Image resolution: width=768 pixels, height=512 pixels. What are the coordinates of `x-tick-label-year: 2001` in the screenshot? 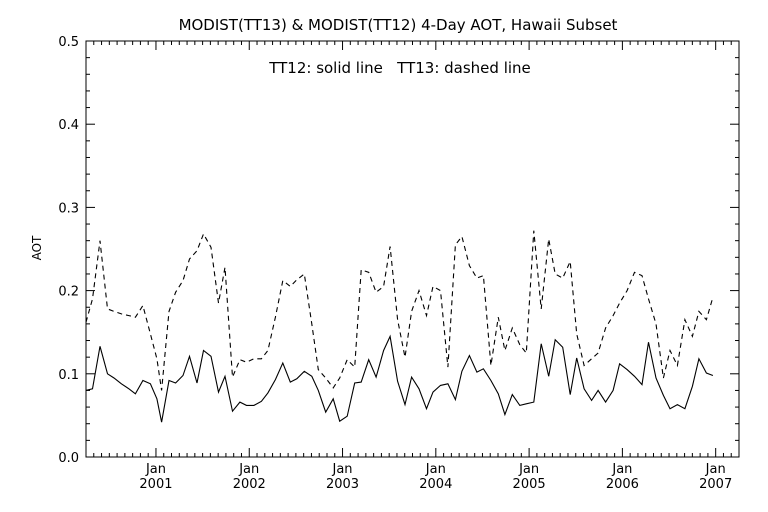 It's located at (155, 484).